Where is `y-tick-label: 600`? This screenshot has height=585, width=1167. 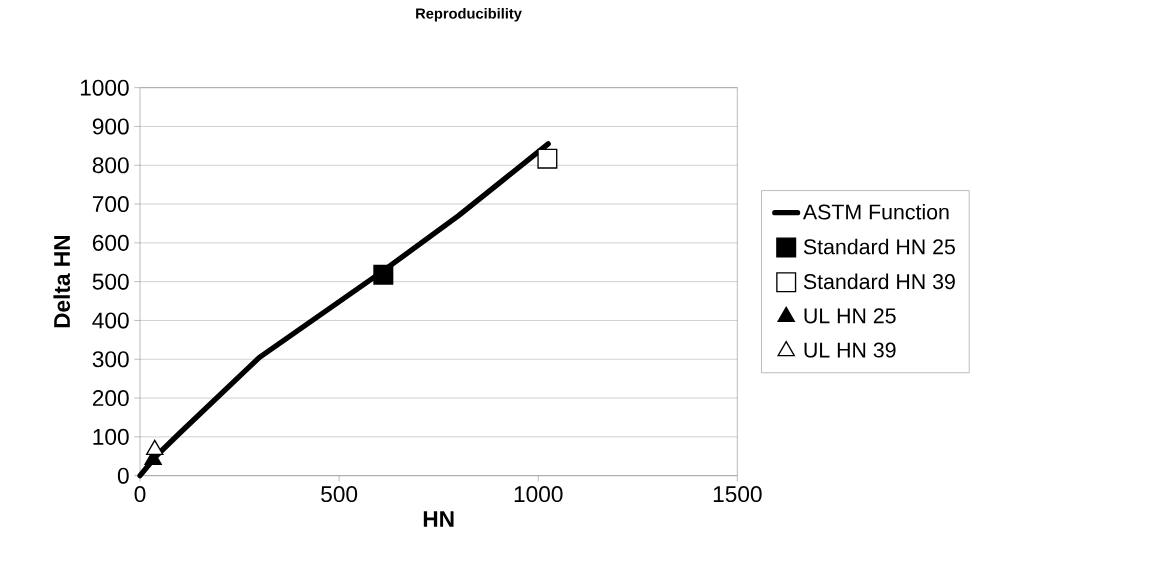
y-tick-label: 600 is located at coordinates (110, 242).